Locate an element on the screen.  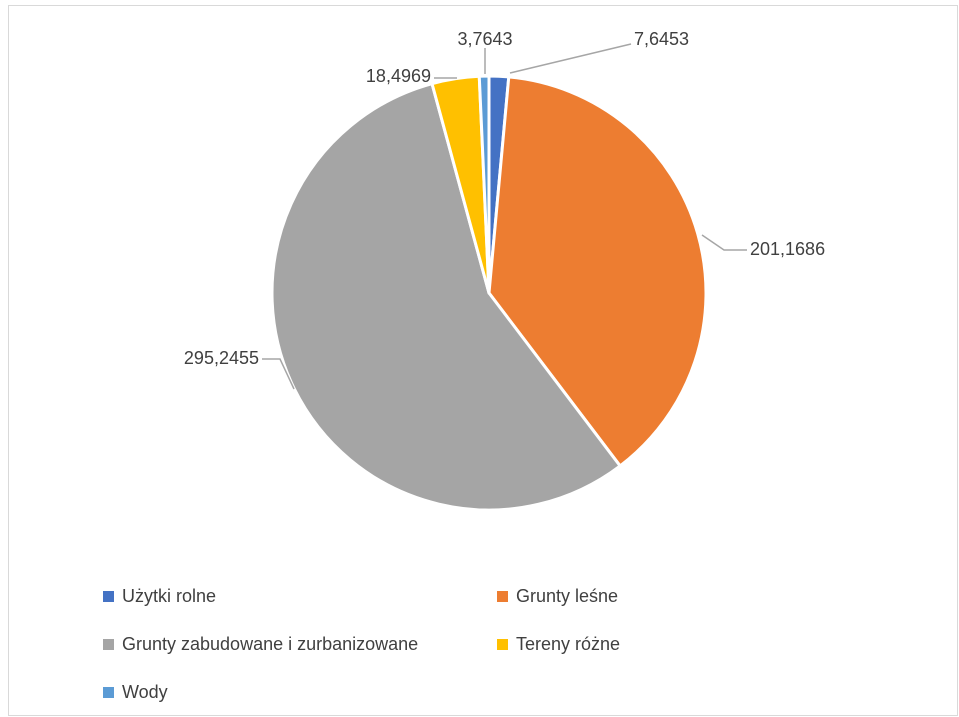
legend-item-tereny-rozne: Tereny różne is located at coordinates (558, 644).